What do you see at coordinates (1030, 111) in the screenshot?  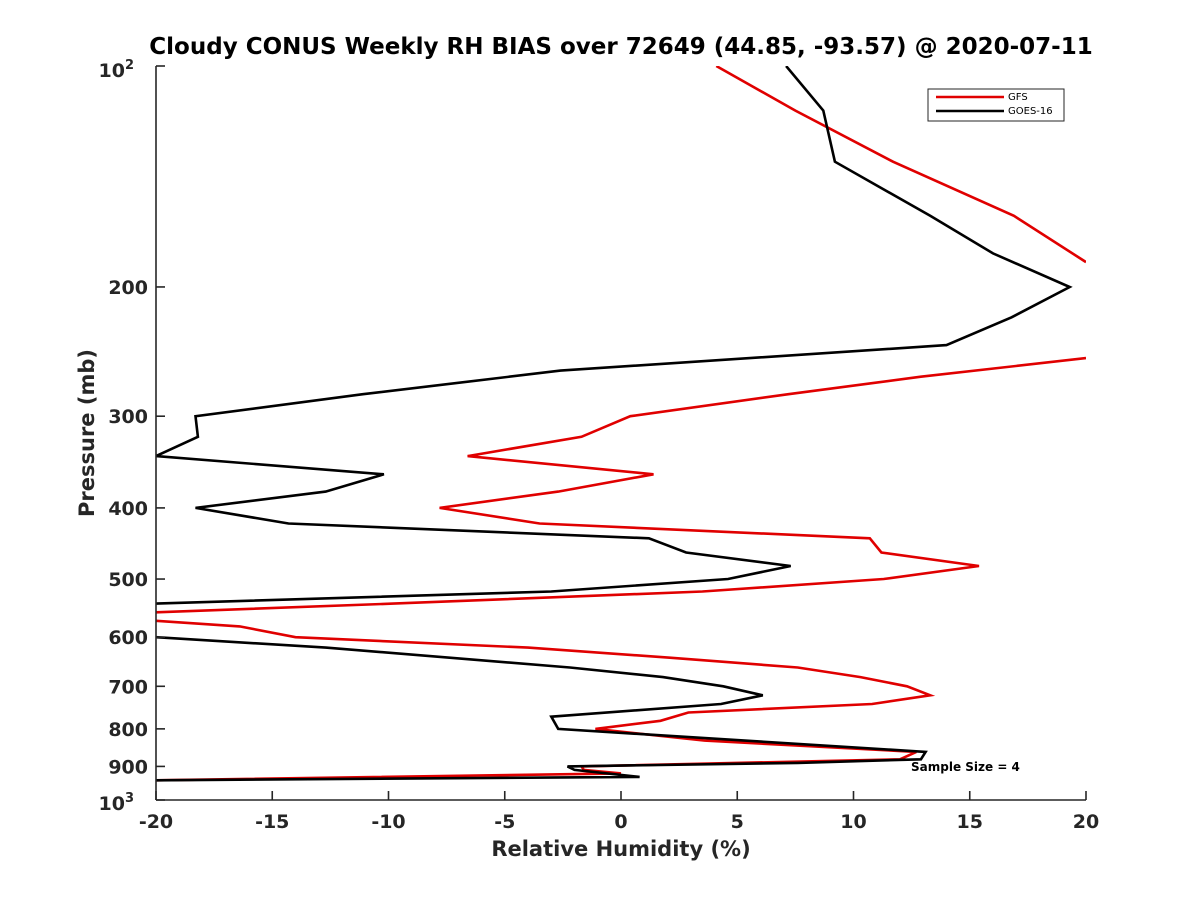 I see `legend-label-goes16: GOES-16` at bounding box center [1030, 111].